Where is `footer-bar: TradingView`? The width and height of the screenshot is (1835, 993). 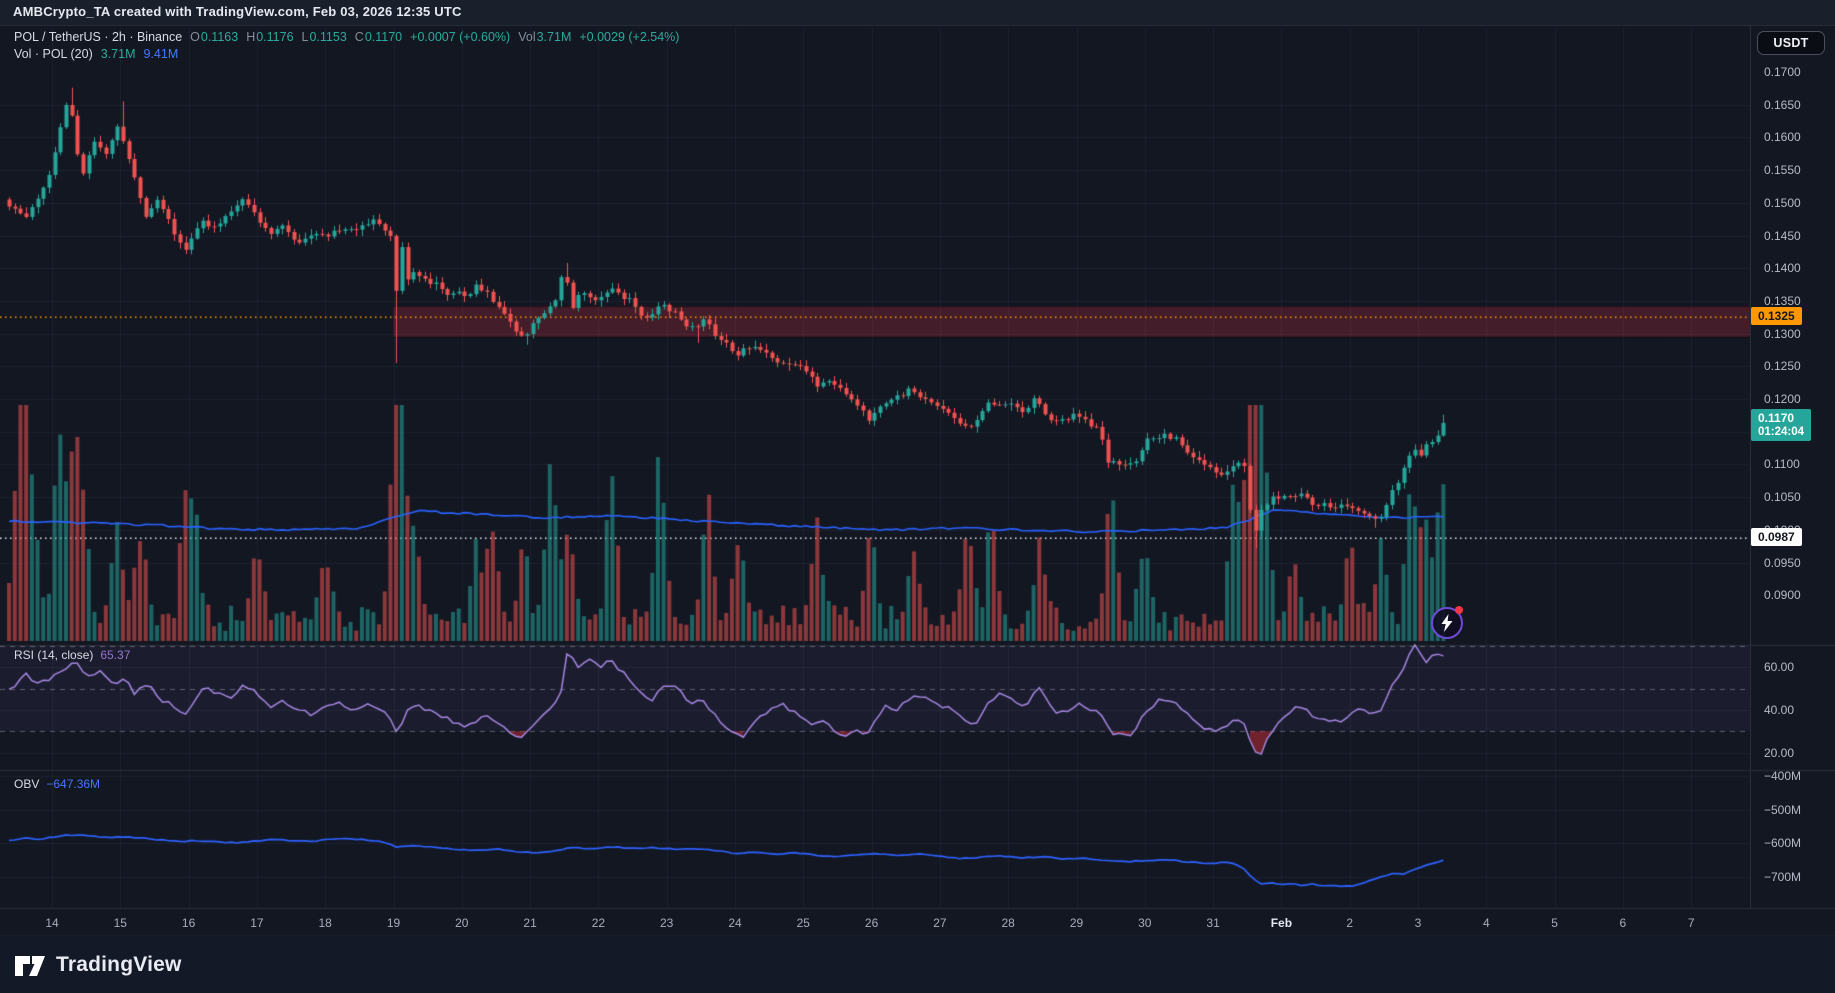
footer-bar: TradingView is located at coordinates (917, 964).